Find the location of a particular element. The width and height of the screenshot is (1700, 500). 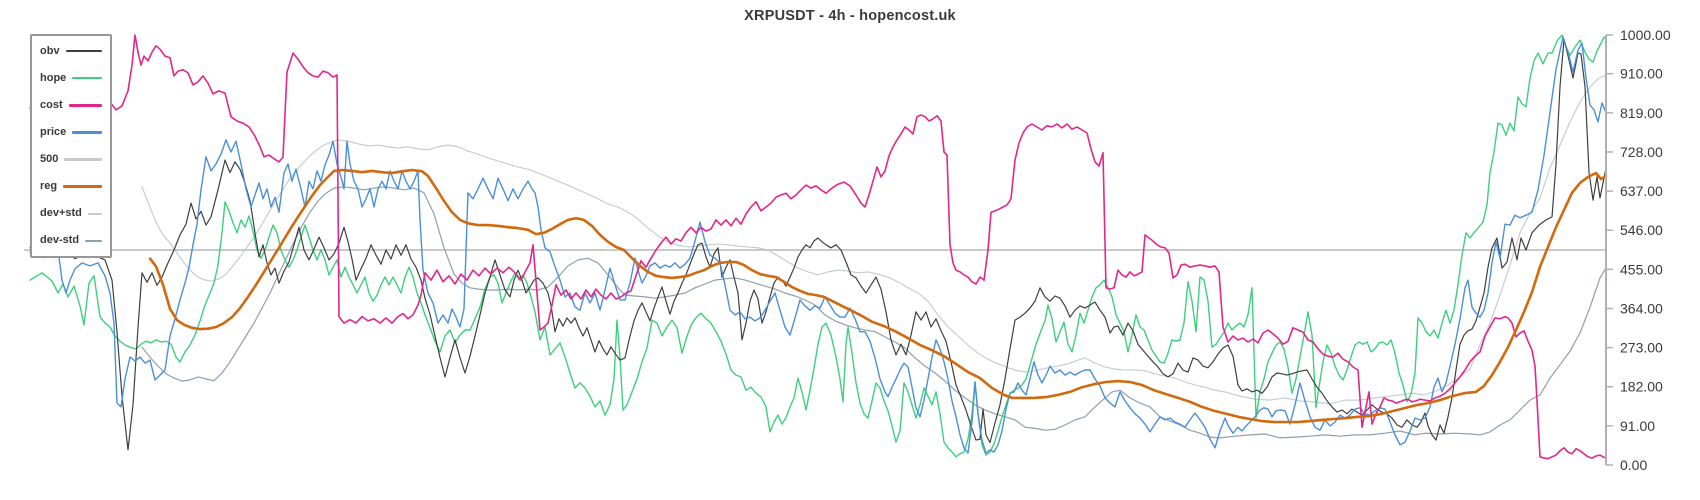

legend-item-devplusstd: dev+std is located at coordinates (71, 214).